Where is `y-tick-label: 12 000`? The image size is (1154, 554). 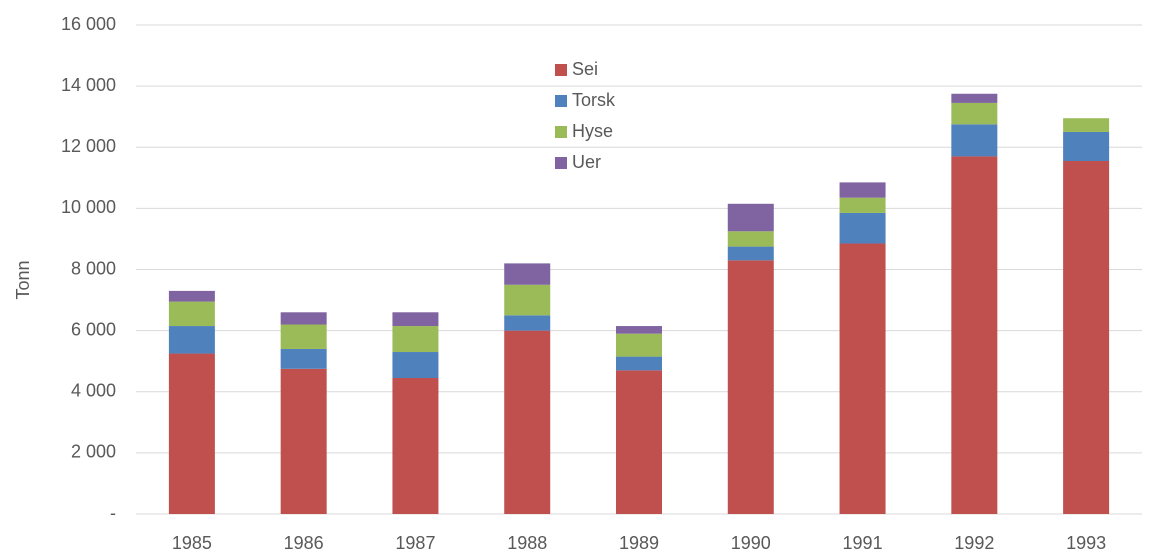 y-tick-label: 12 000 is located at coordinates (88, 146).